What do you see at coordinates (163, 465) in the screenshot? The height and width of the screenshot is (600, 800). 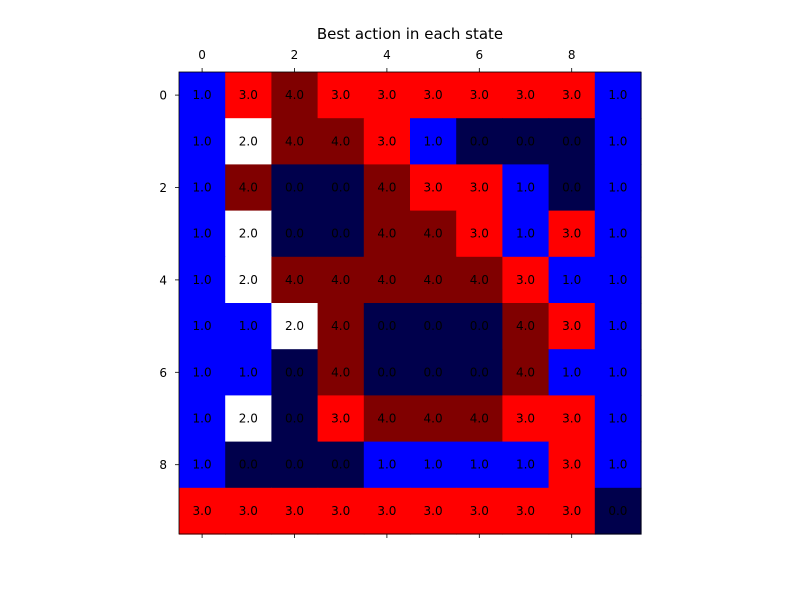 I see `y-tick-label: 8` at bounding box center [163, 465].